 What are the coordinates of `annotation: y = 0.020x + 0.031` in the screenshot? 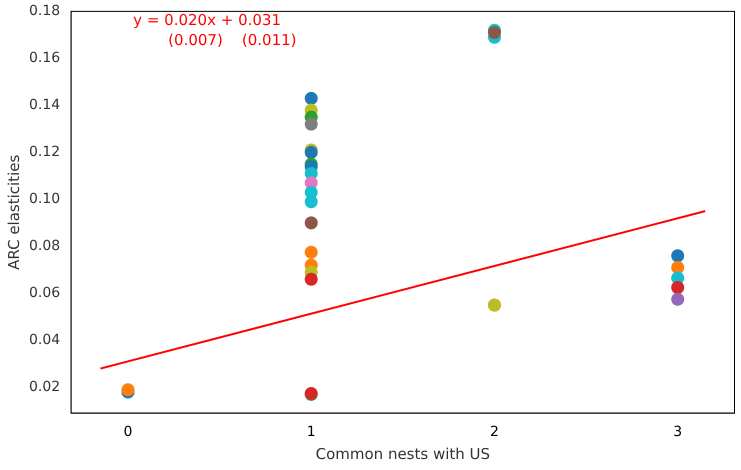 It's located at (207, 19).